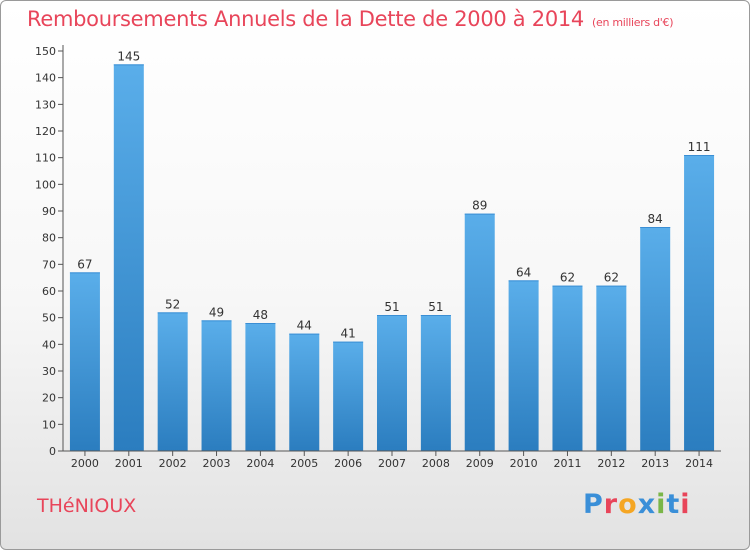 Image resolution: width=750 pixels, height=550 pixels. I want to click on x-tick-label: 2011, so click(567, 463).